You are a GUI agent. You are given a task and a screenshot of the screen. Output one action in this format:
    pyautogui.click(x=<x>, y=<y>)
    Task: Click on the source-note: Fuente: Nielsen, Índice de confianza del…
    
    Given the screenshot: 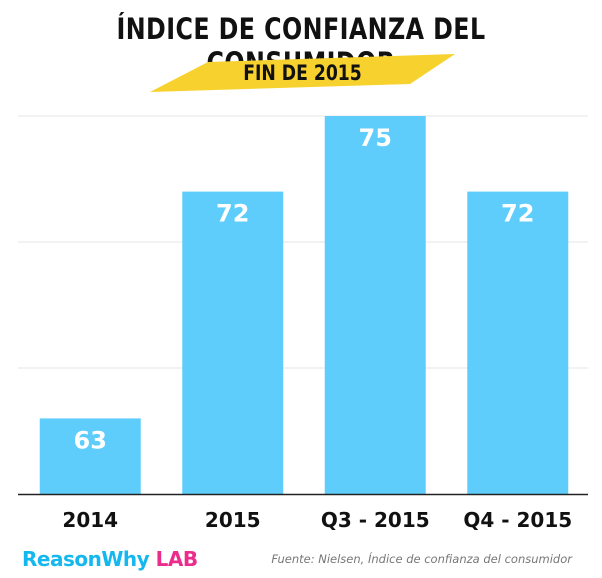 What is the action you would take?
    pyautogui.click(x=421, y=559)
    